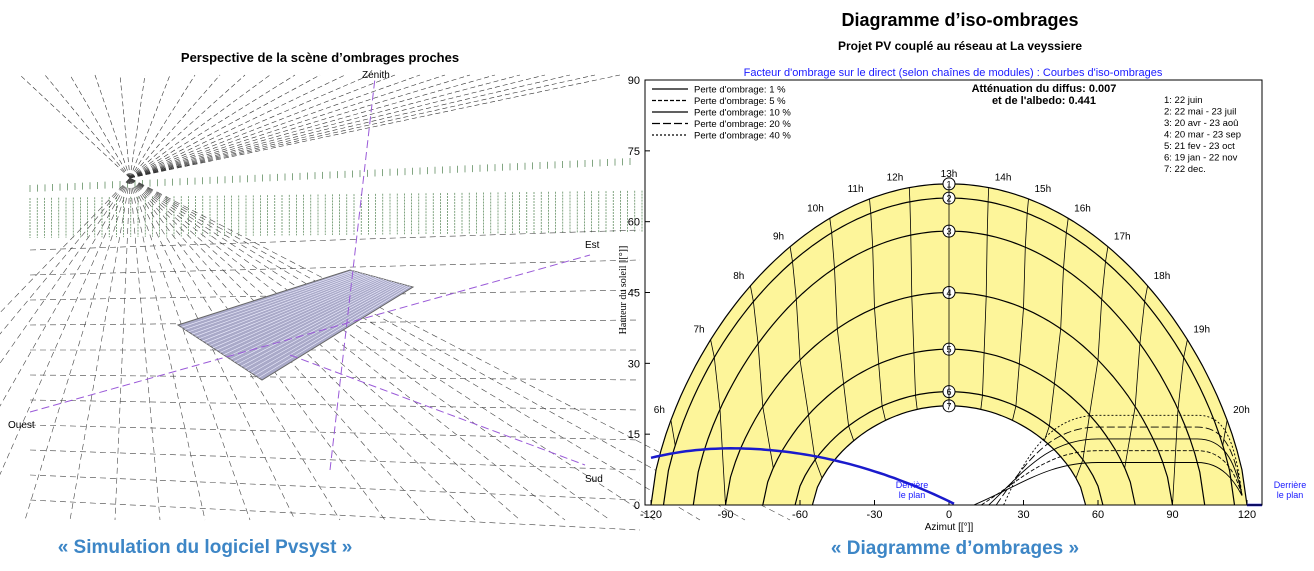 Image resolution: width=1314 pixels, height=571 pixels. I want to click on zenith-label: Zénith, so click(376, 75).